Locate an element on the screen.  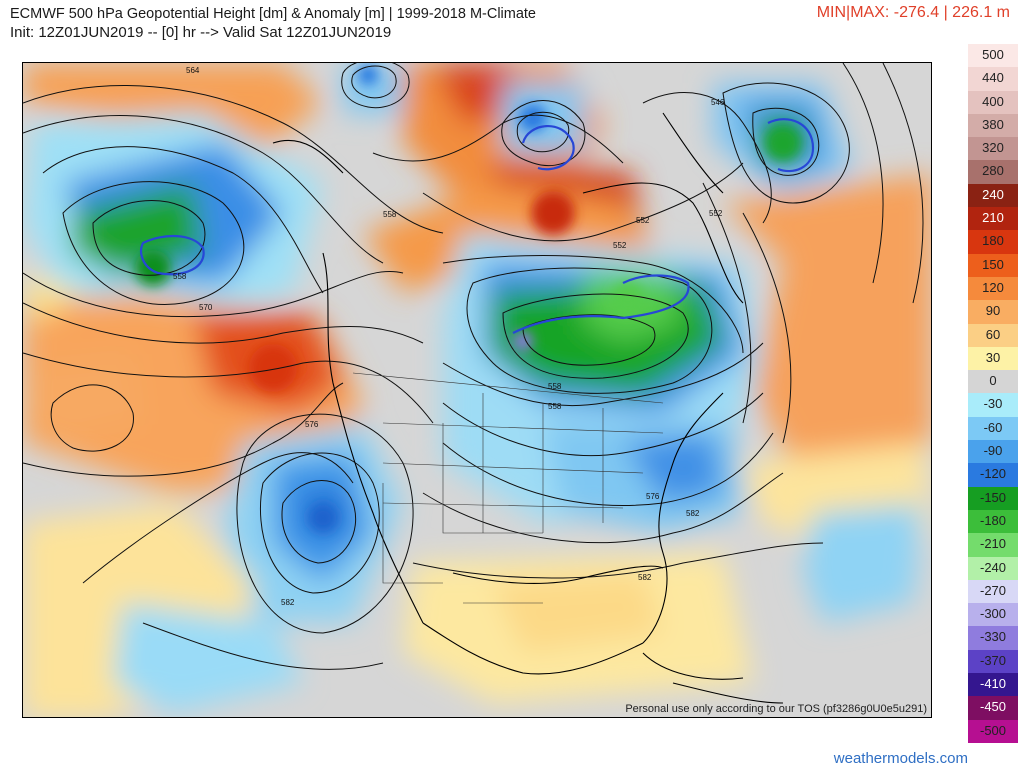
legend-entry: 210 is located at coordinates (993, 219).